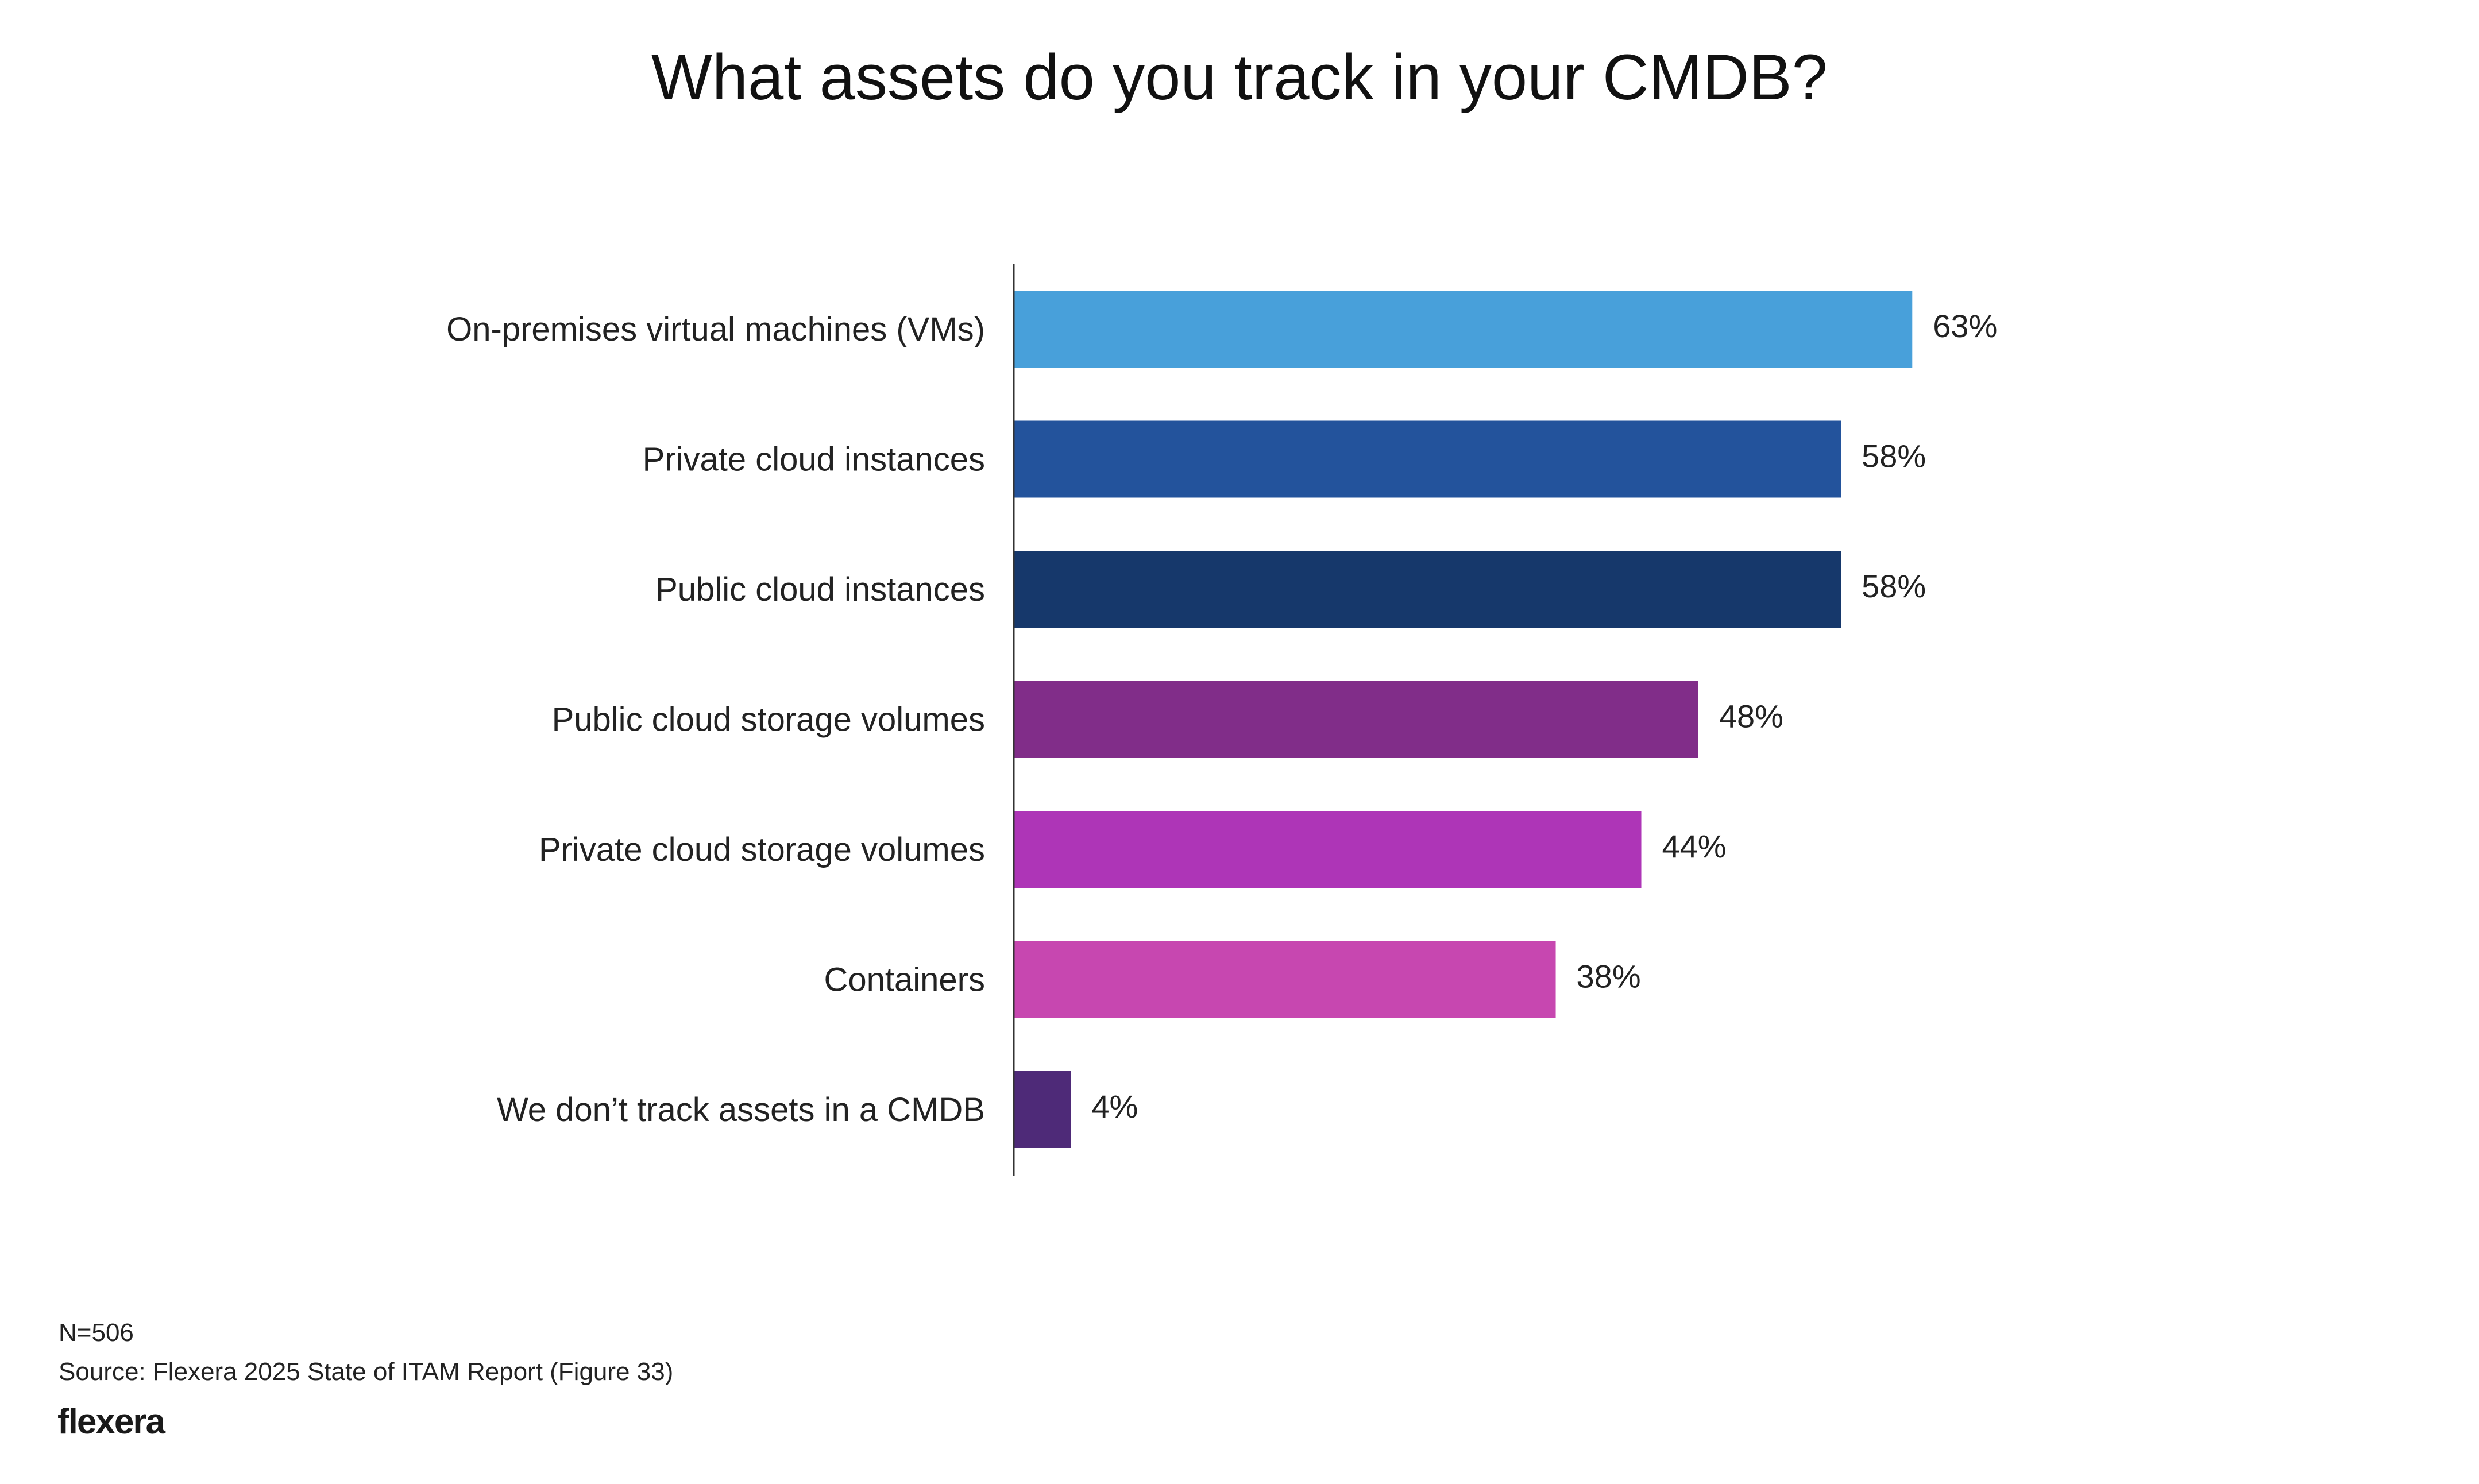 This screenshot has width=2479, height=1484. Describe the element at coordinates (1239, 77) in the screenshot. I see `chart-title: What assets do you track in your CMDB?` at that location.